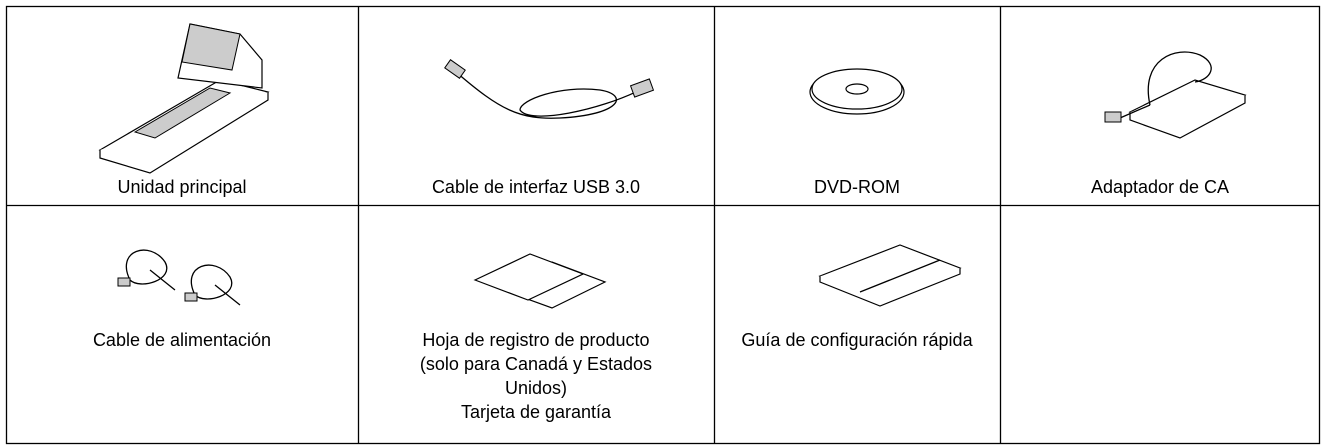 The height and width of the screenshot is (446, 1326). Describe the element at coordinates (182, 340) in the screenshot. I see `cell-label: Cable de alimentación` at that location.